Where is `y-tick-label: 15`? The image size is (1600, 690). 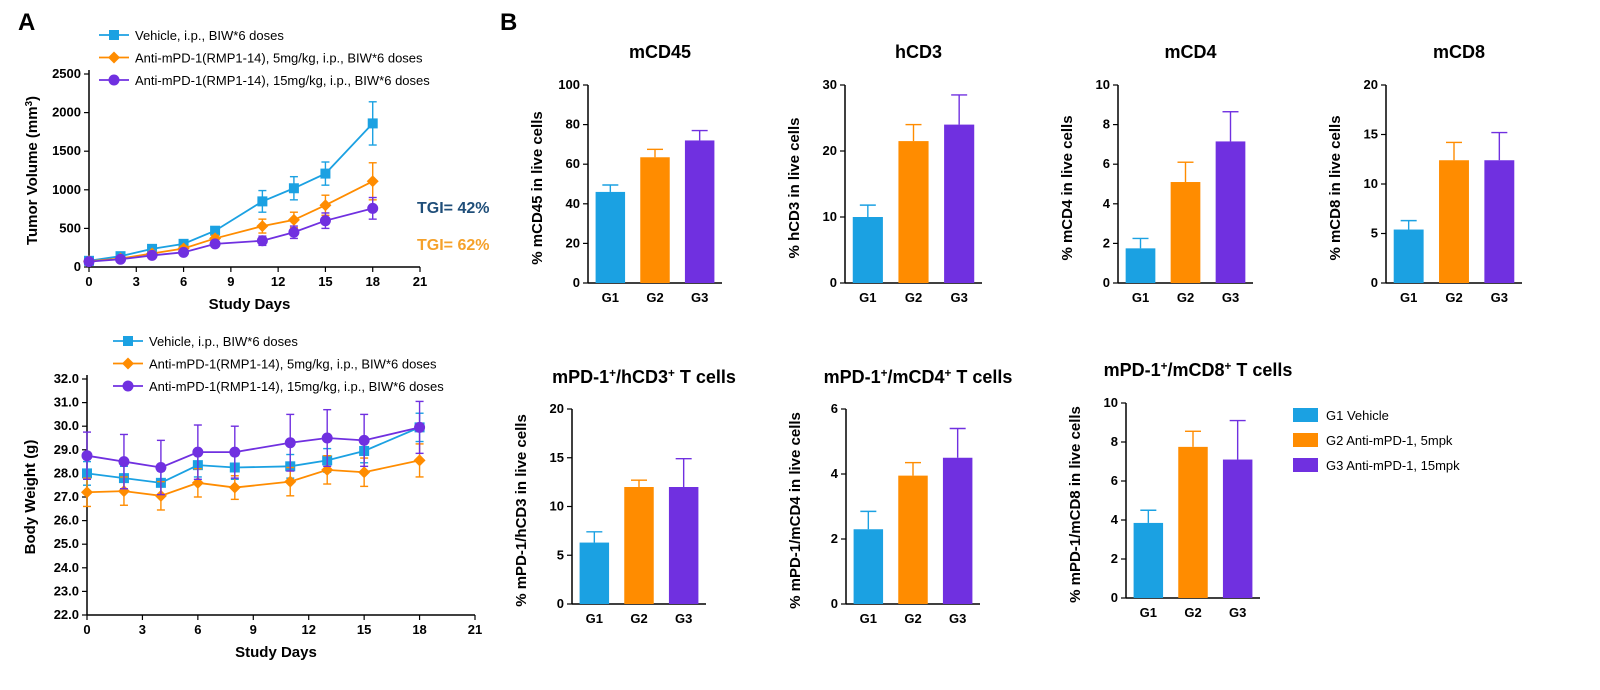
y-tick-label: 15 is located at coordinates (557, 457).